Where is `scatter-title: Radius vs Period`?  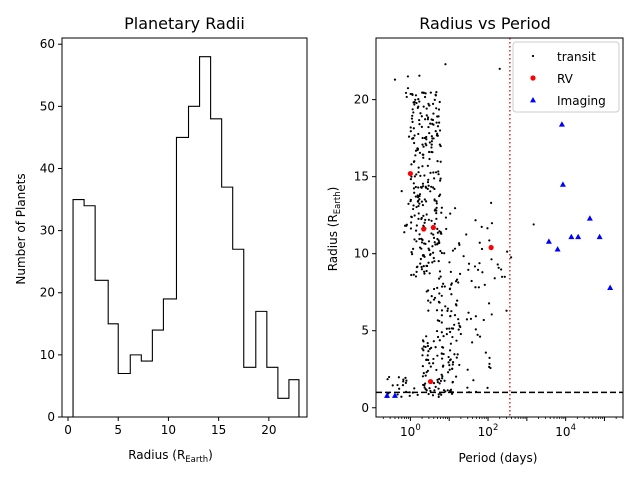
scatter-title: Radius vs Period is located at coordinates (485, 23).